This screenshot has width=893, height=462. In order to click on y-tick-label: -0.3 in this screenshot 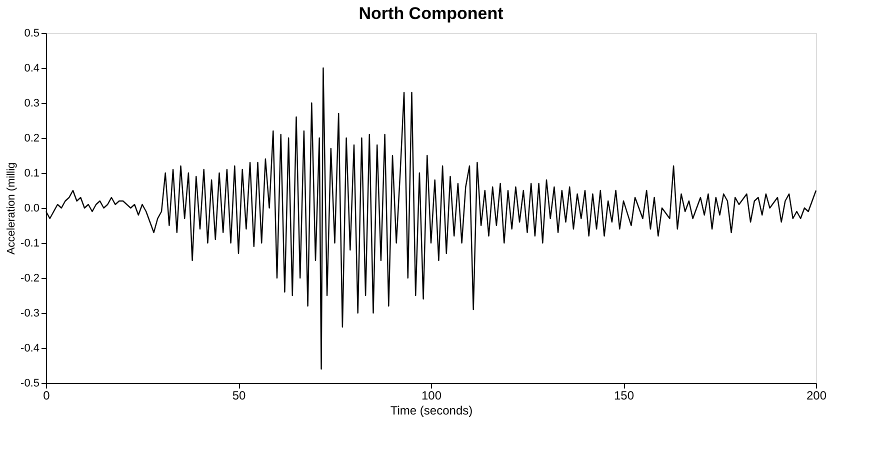, I will do `click(30, 314)`.